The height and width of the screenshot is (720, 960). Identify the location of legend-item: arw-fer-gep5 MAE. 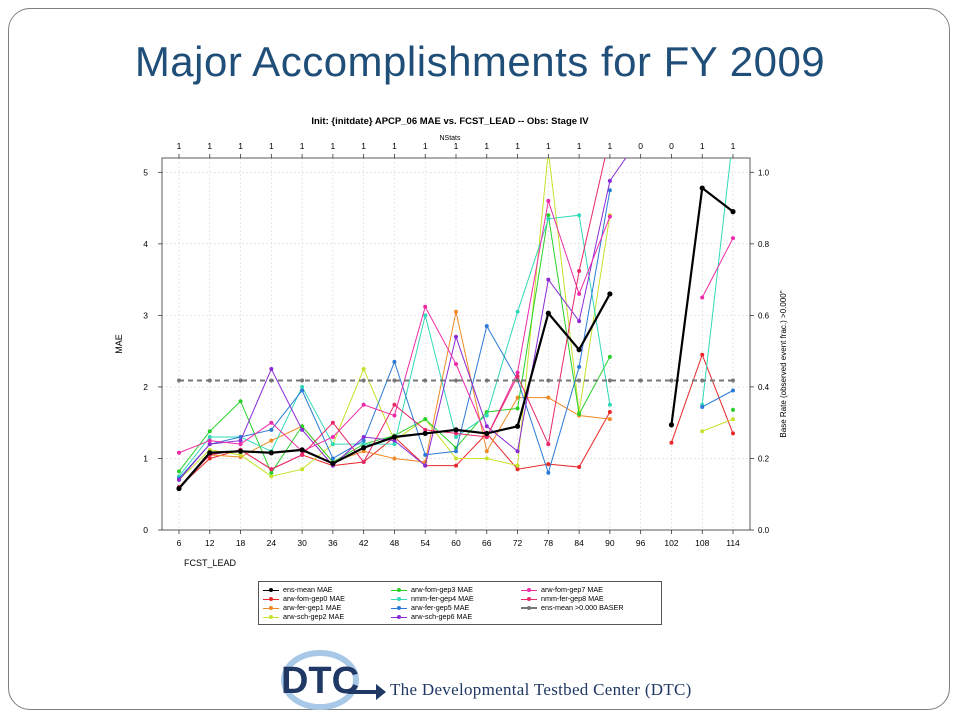
(432, 607).